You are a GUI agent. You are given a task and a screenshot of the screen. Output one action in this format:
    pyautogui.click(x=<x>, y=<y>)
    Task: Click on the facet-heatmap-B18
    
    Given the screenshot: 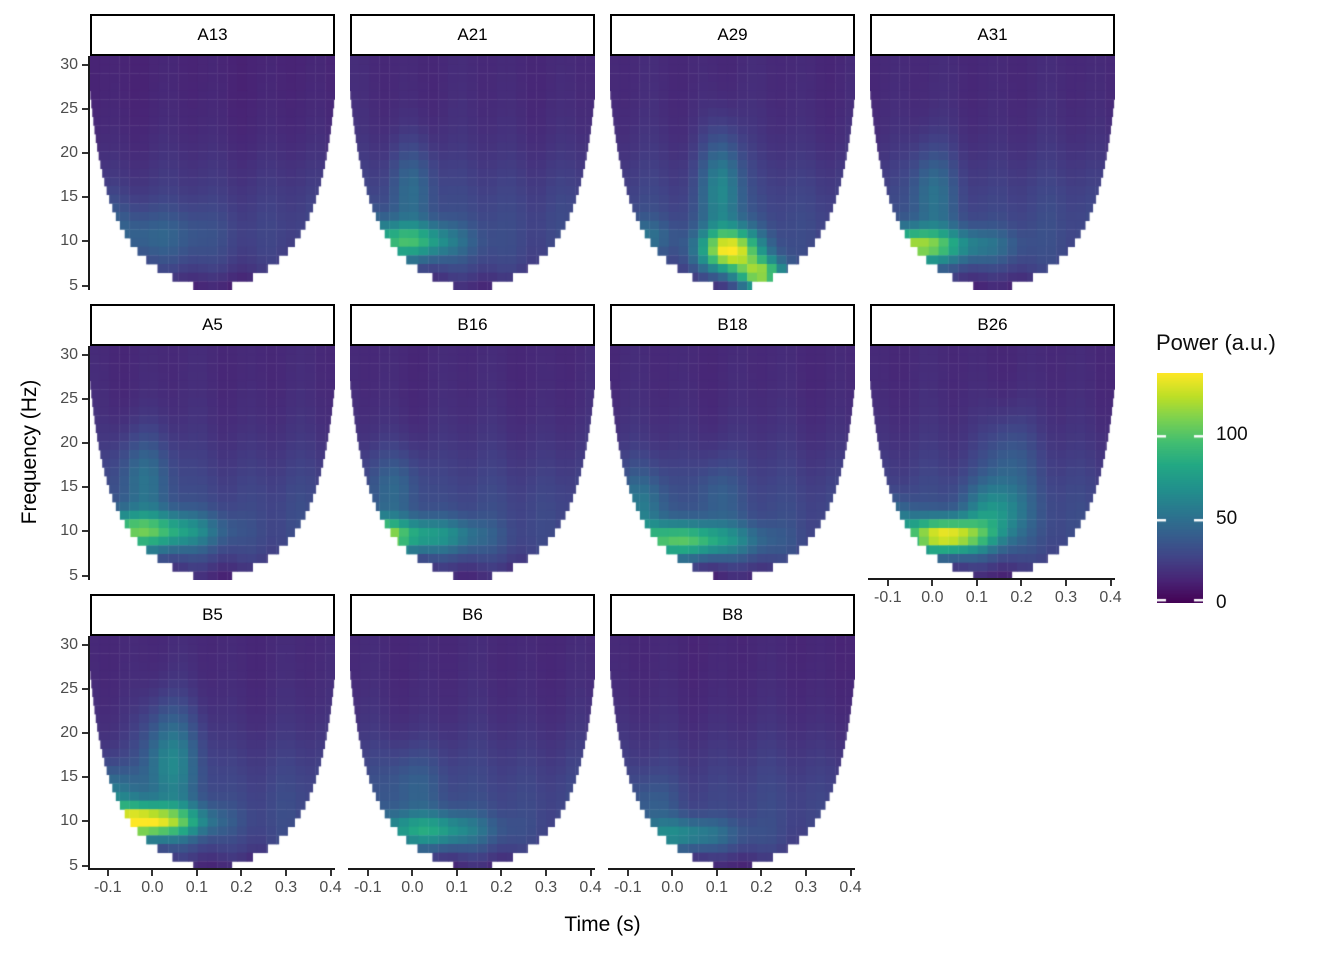 What is the action you would take?
    pyautogui.click(x=732, y=463)
    